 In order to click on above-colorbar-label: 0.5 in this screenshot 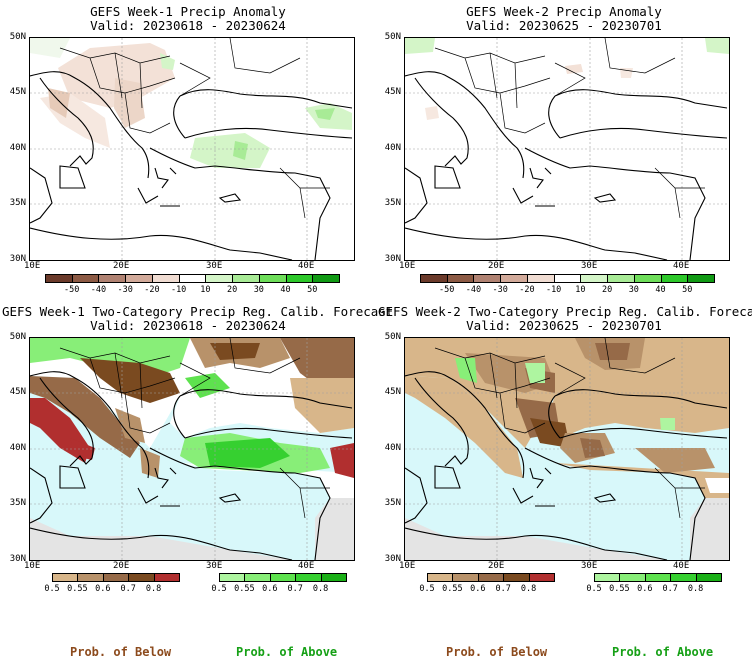, I will do `click(594, 589)`.